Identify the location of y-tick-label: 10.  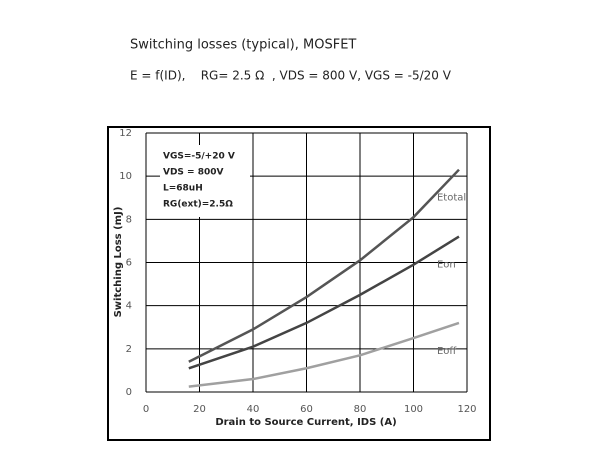
(125, 176).